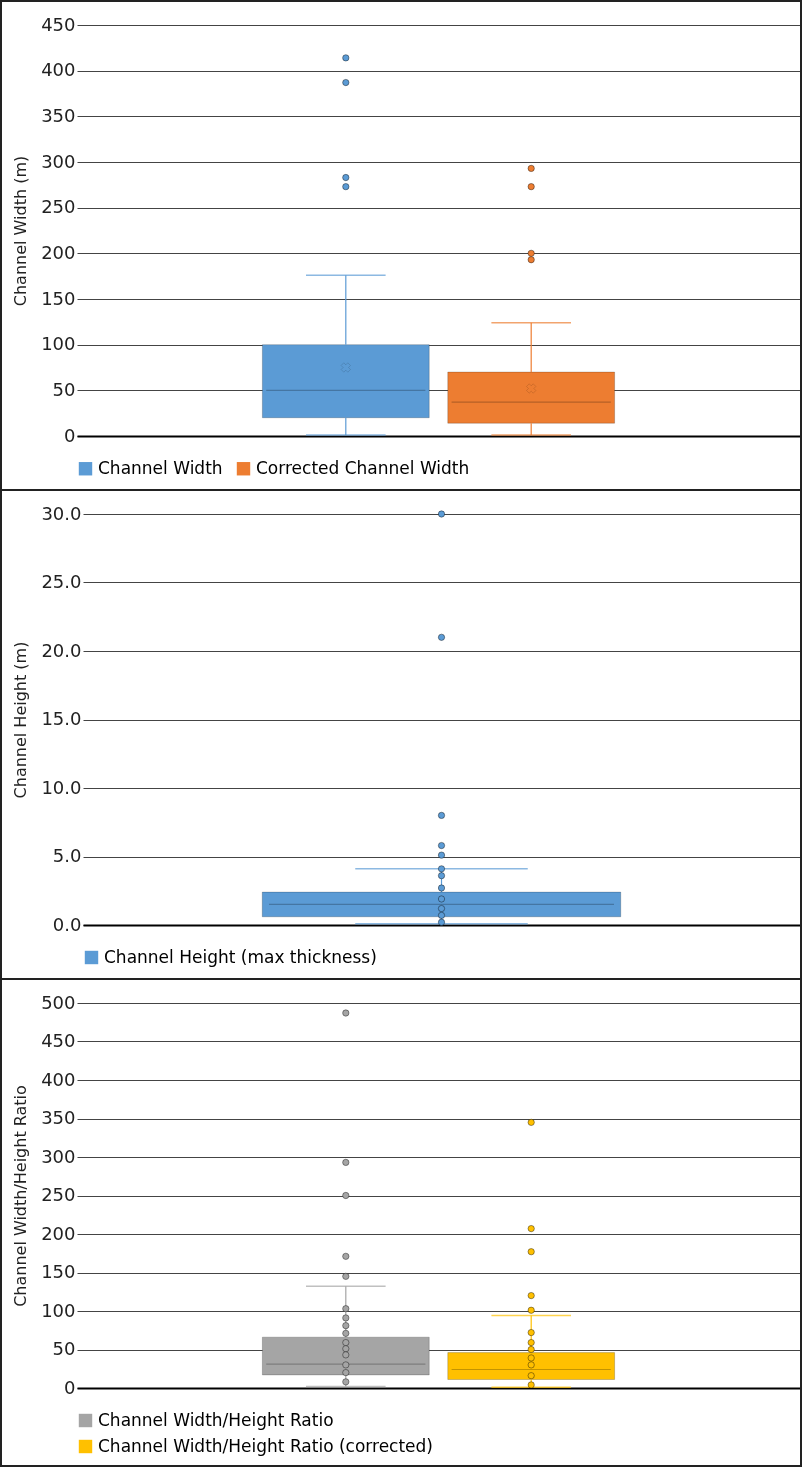 The width and height of the screenshot is (802, 1469). I want to click on legend-label: Channel Width/Height Ratio, so click(216, 1419).